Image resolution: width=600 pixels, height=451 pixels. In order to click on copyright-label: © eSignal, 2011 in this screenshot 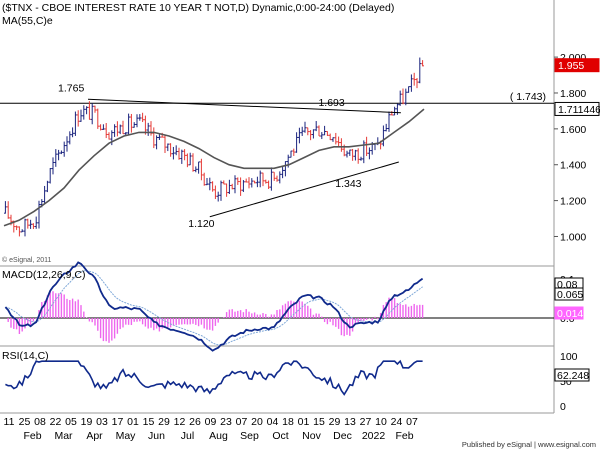, I will do `click(27, 260)`.